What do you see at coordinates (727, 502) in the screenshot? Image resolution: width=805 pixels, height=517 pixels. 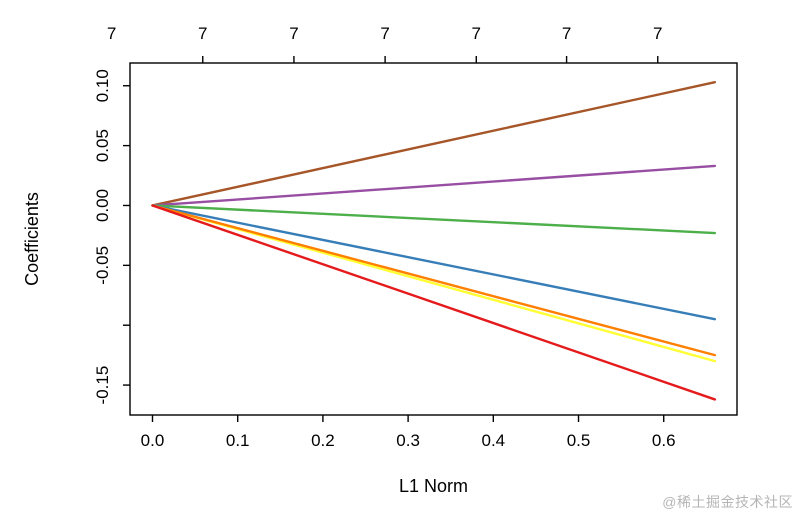 I see `watermark: @稀土掘金技术社区` at bounding box center [727, 502].